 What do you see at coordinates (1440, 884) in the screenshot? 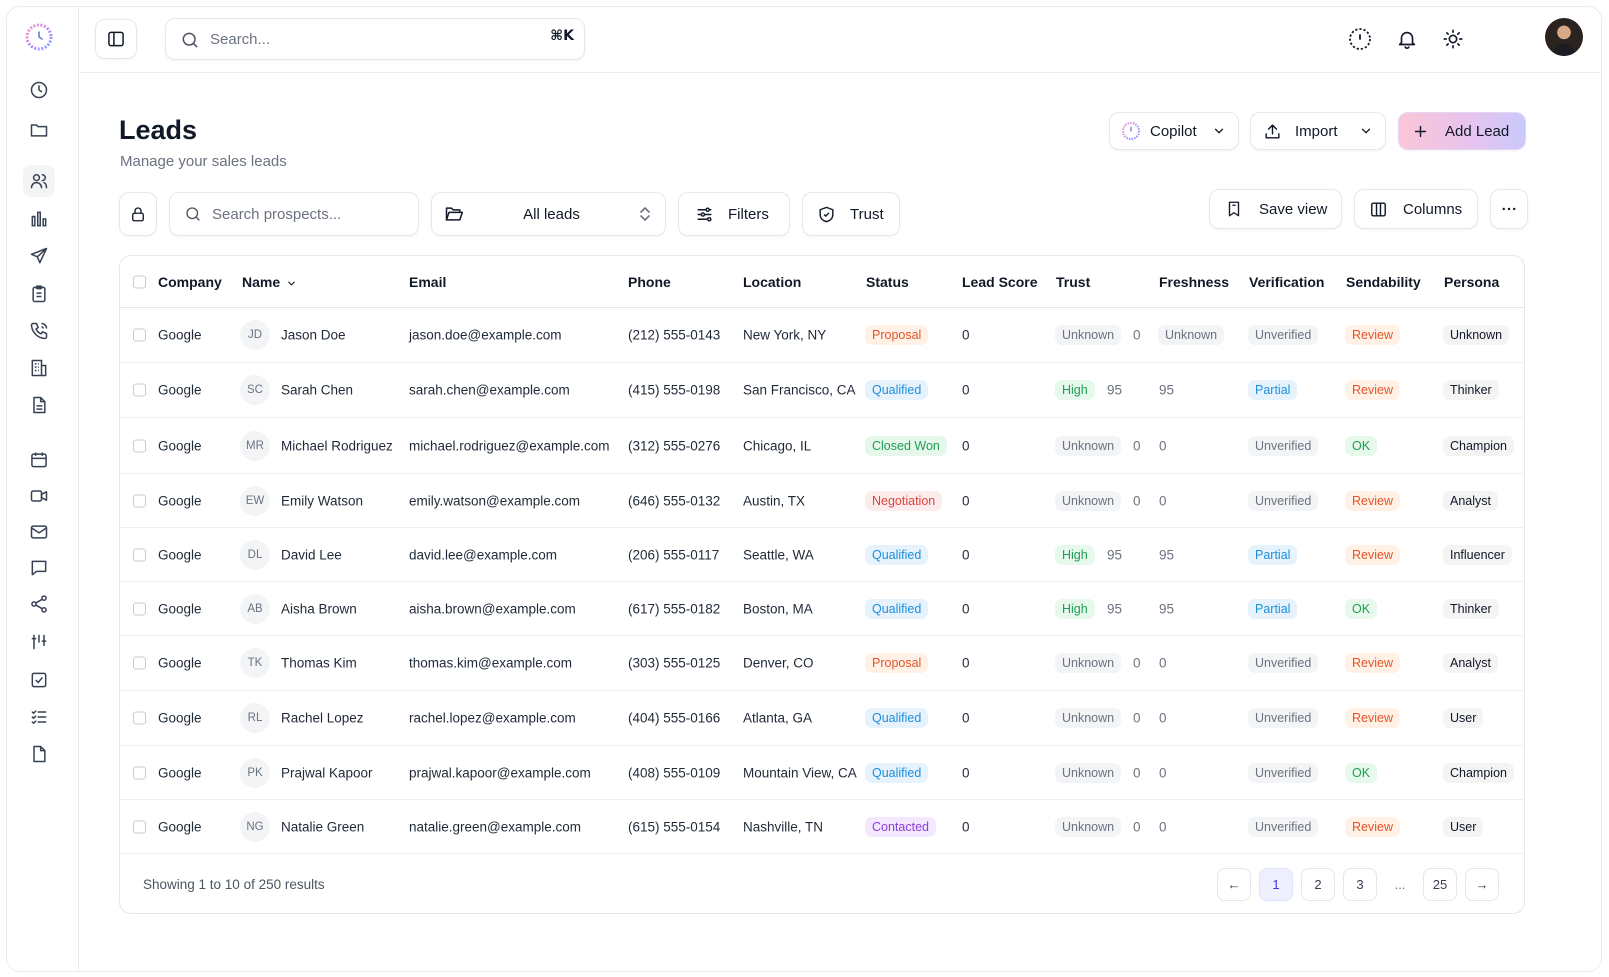
I see `page-25-button: 25` at bounding box center [1440, 884].